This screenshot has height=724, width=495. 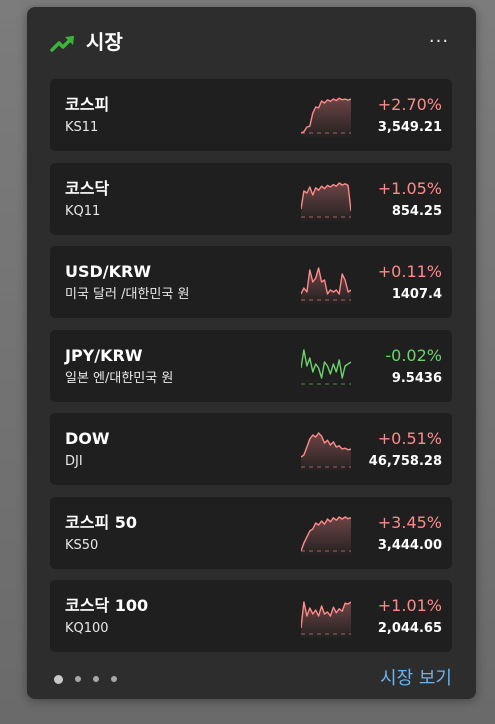 What do you see at coordinates (439, 41) in the screenshot?
I see `more-options-button: ···` at bounding box center [439, 41].